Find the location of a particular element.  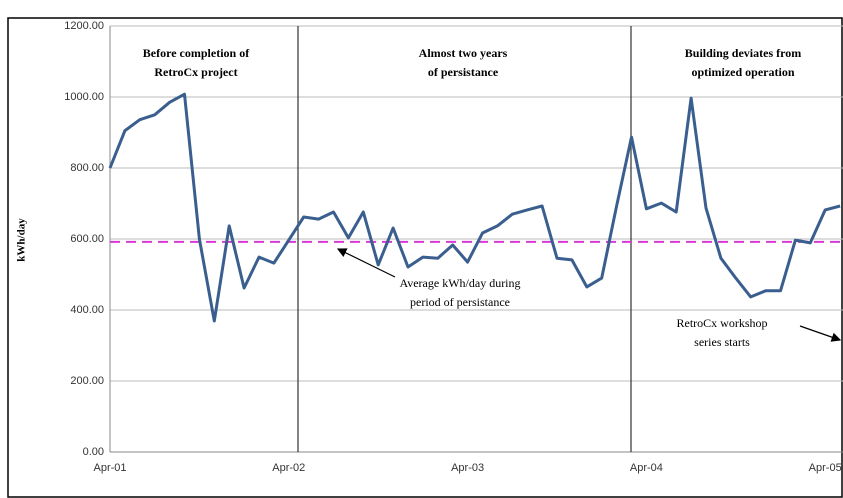

annotation: Almost two years is located at coordinates (463, 53).